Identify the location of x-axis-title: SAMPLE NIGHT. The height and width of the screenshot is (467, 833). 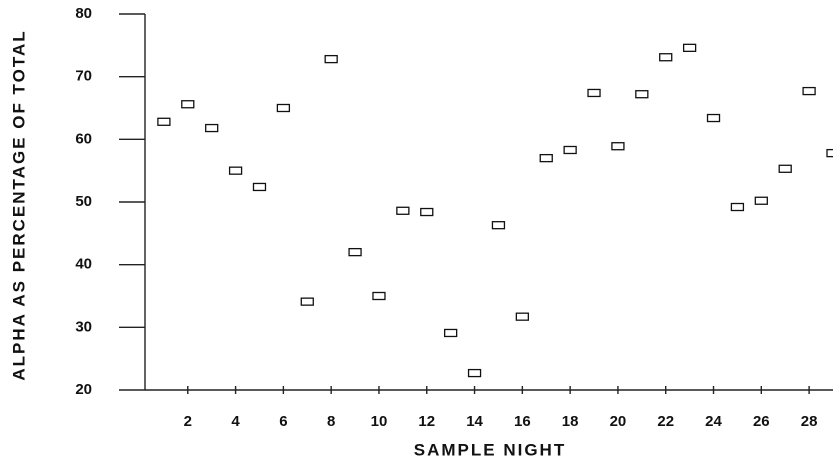
(490, 449).